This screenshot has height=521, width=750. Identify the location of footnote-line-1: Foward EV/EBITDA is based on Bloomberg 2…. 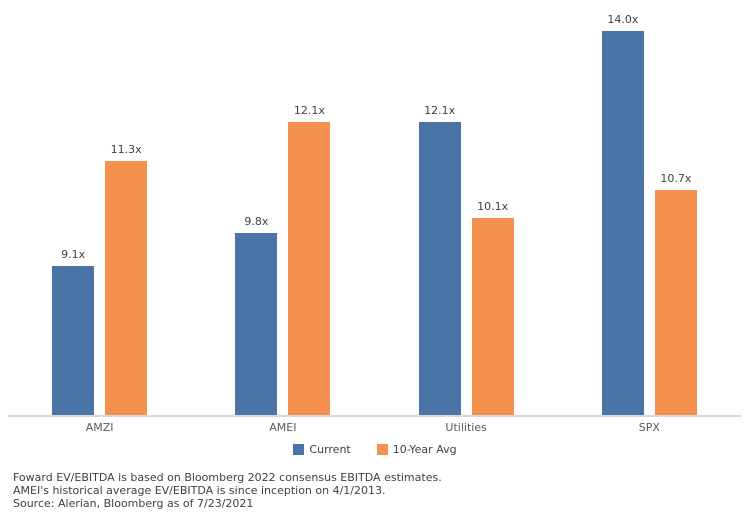
(227, 477).